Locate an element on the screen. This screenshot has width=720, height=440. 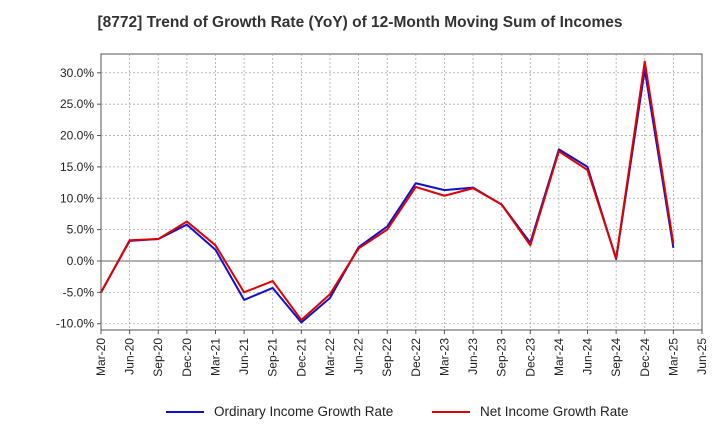
x-tick-label: Dec-24 is located at coordinates (645, 357).